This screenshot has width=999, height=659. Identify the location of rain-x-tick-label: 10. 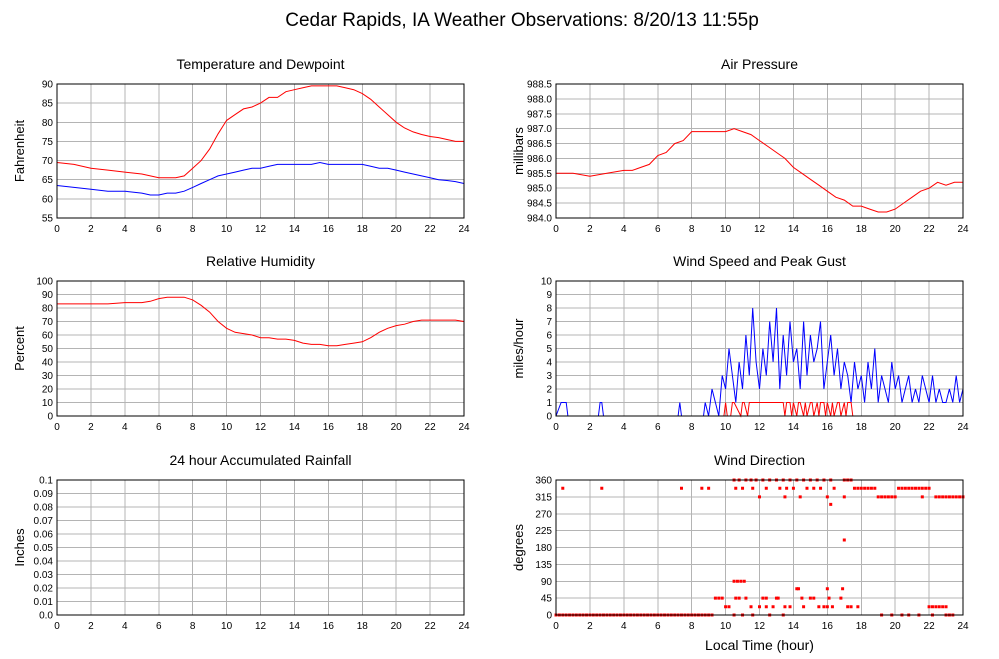
(227, 626).